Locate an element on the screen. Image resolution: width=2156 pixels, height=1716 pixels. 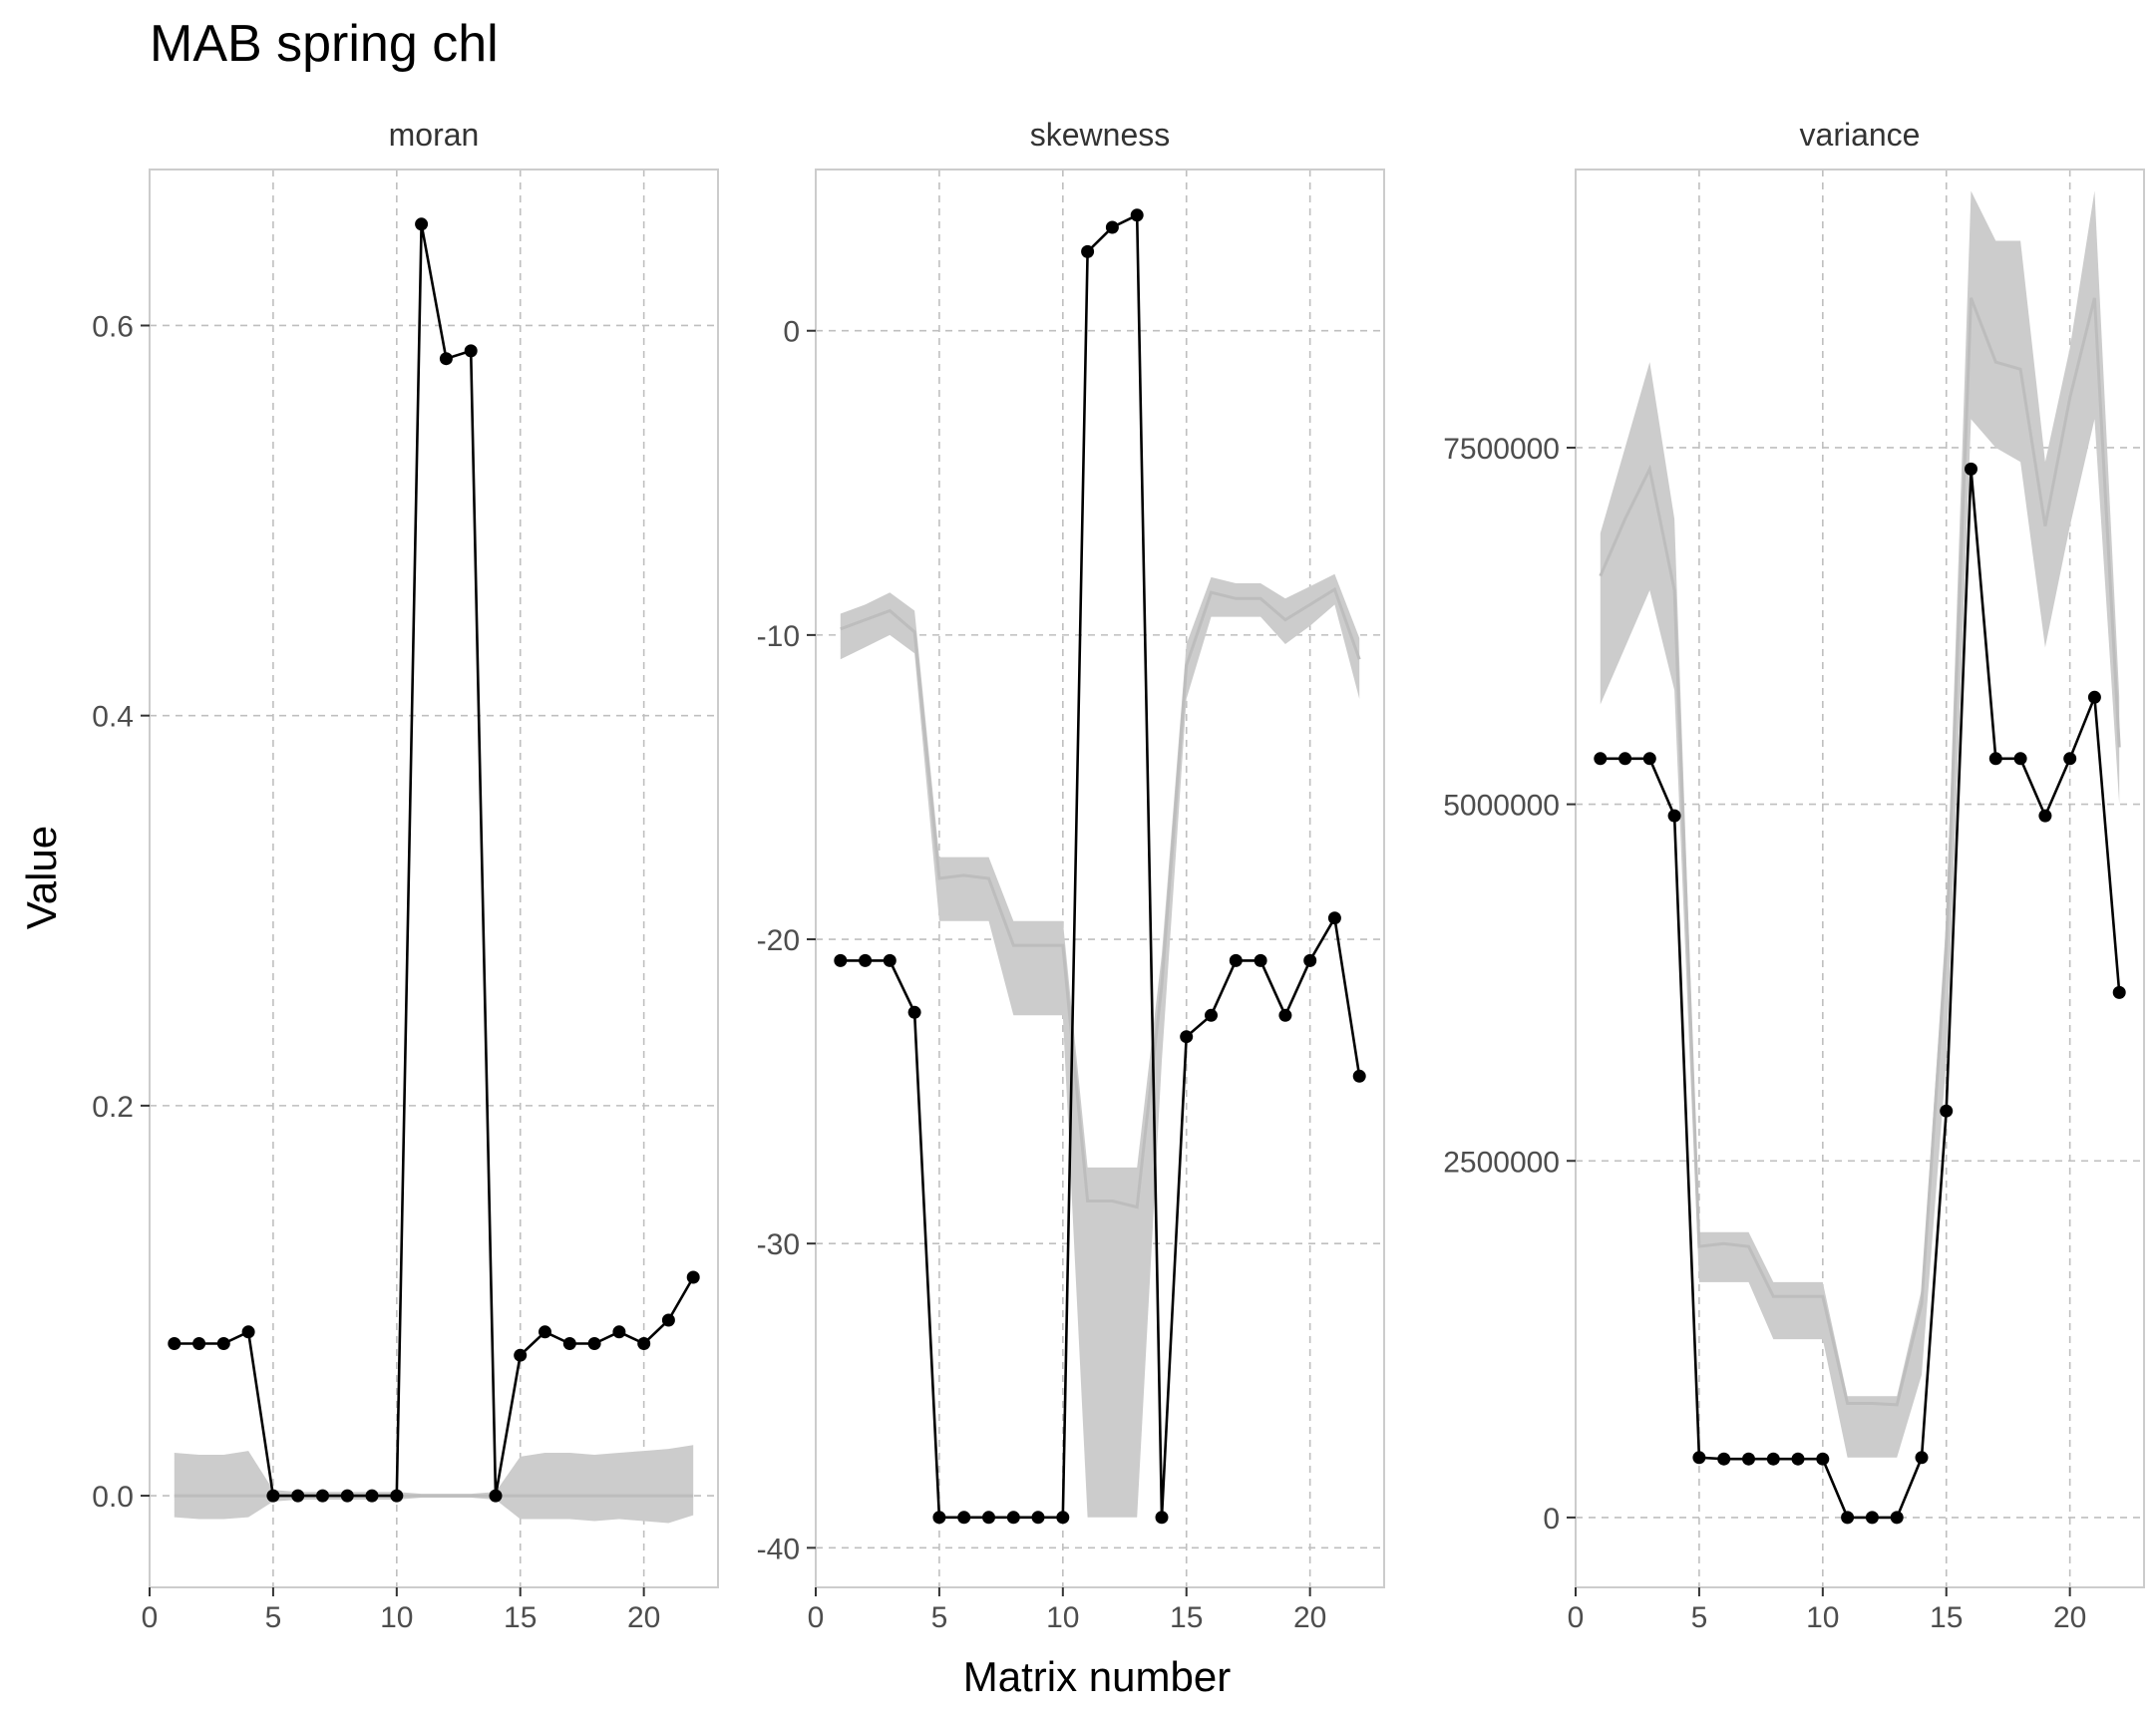
y-tick-label: 0.2 is located at coordinates (113, 1107).